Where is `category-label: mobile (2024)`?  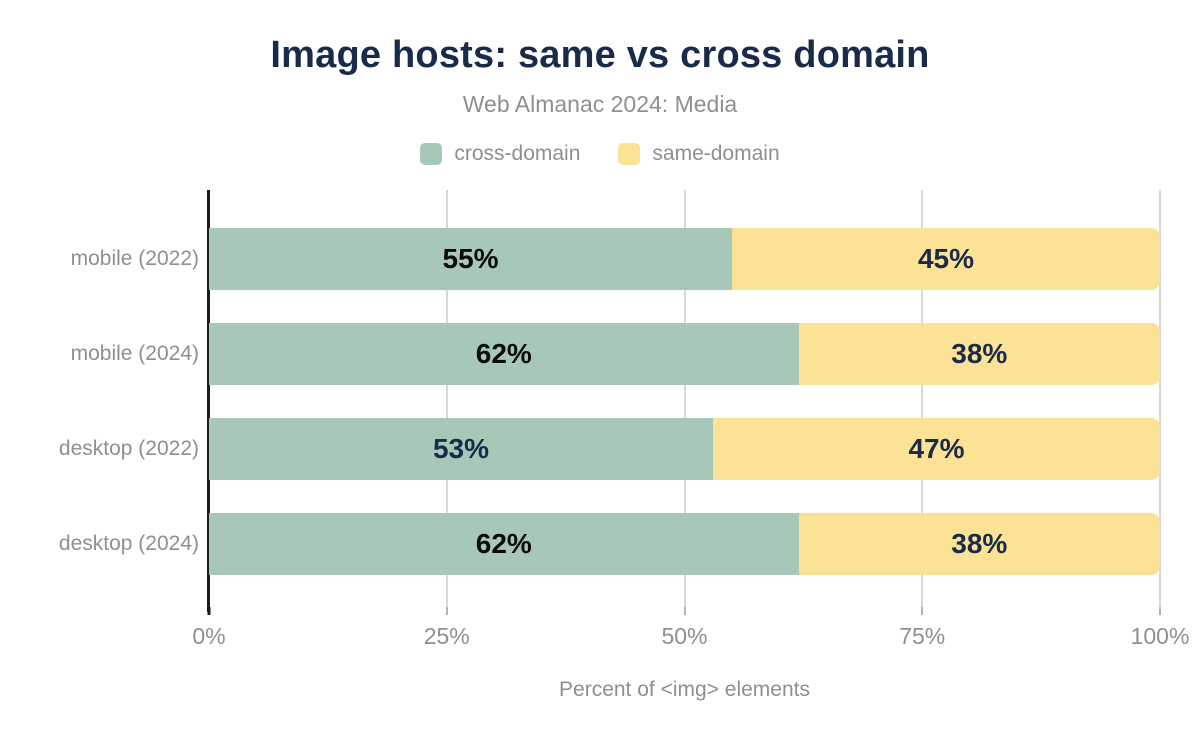 category-label: mobile (2024) is located at coordinates (134, 353).